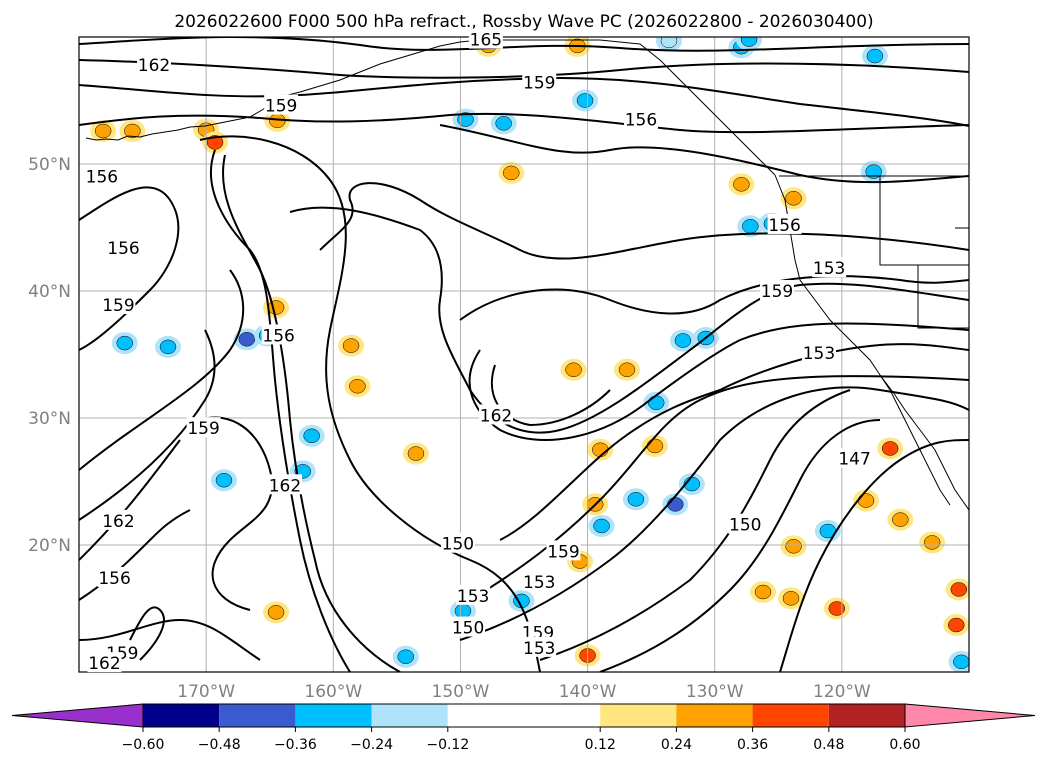 This screenshot has width=1047, height=765. What do you see at coordinates (600, 745) in the screenshot?
I see `colorbar-tick-label: 0.12` at bounding box center [600, 745].